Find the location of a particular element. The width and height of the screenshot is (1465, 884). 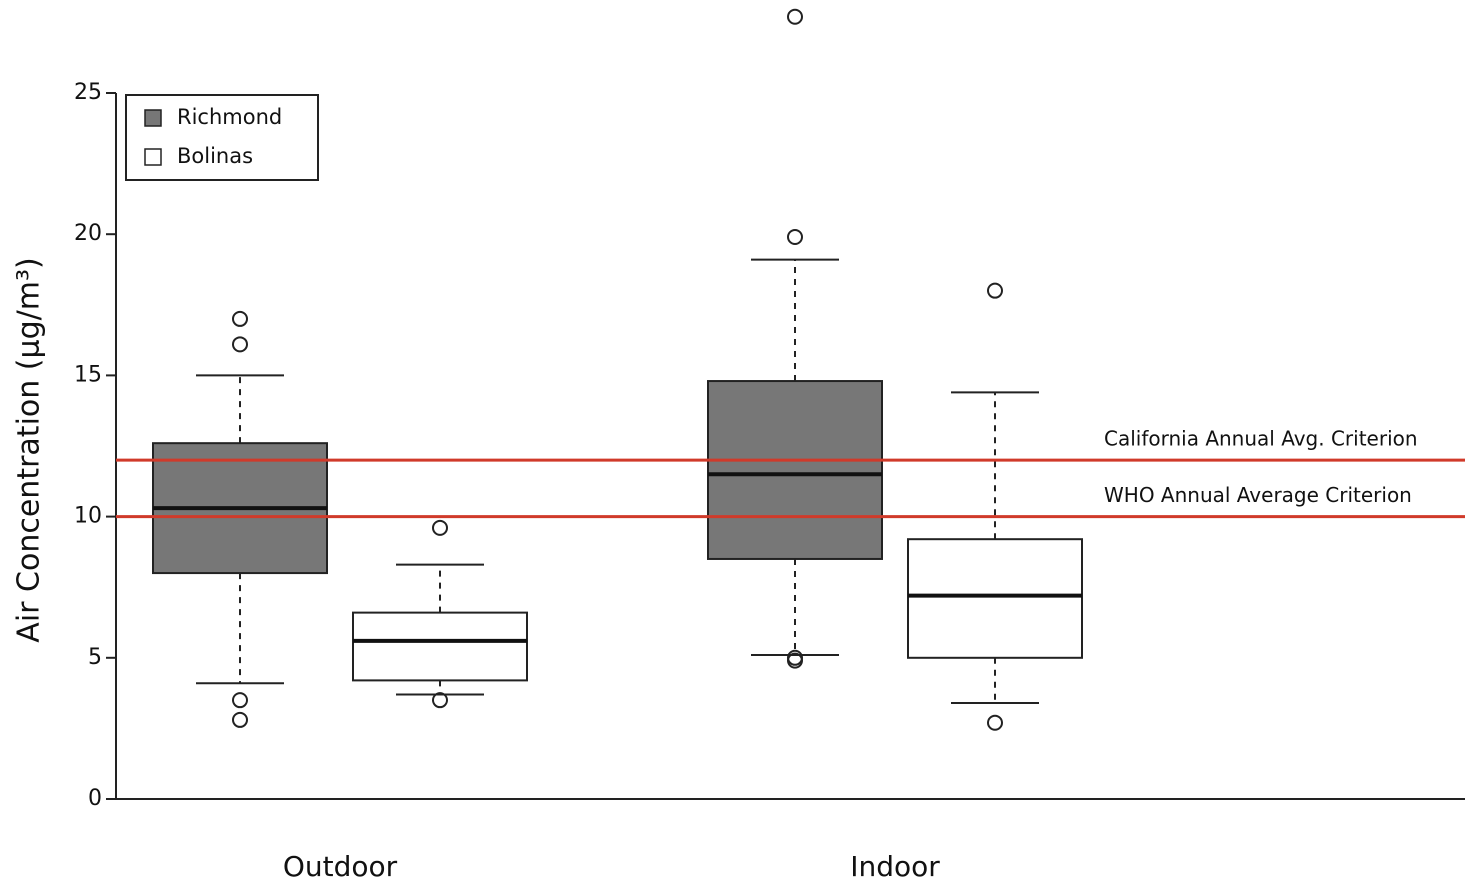

y-tick-label: 10 is located at coordinates (88, 516).